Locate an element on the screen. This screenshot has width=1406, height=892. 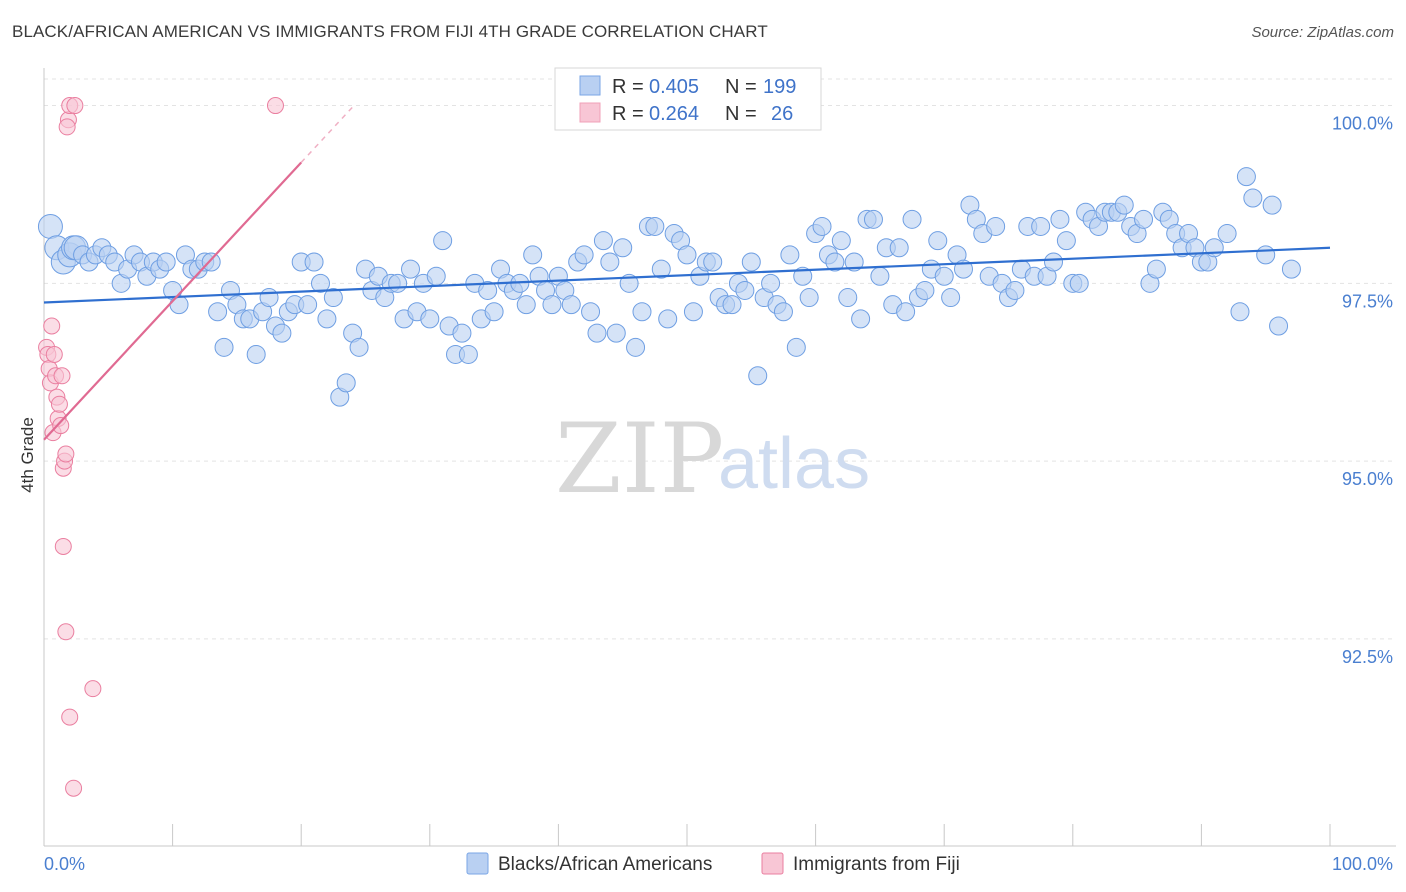
watermark: ZIP atlas is located at coordinates (712, 459).